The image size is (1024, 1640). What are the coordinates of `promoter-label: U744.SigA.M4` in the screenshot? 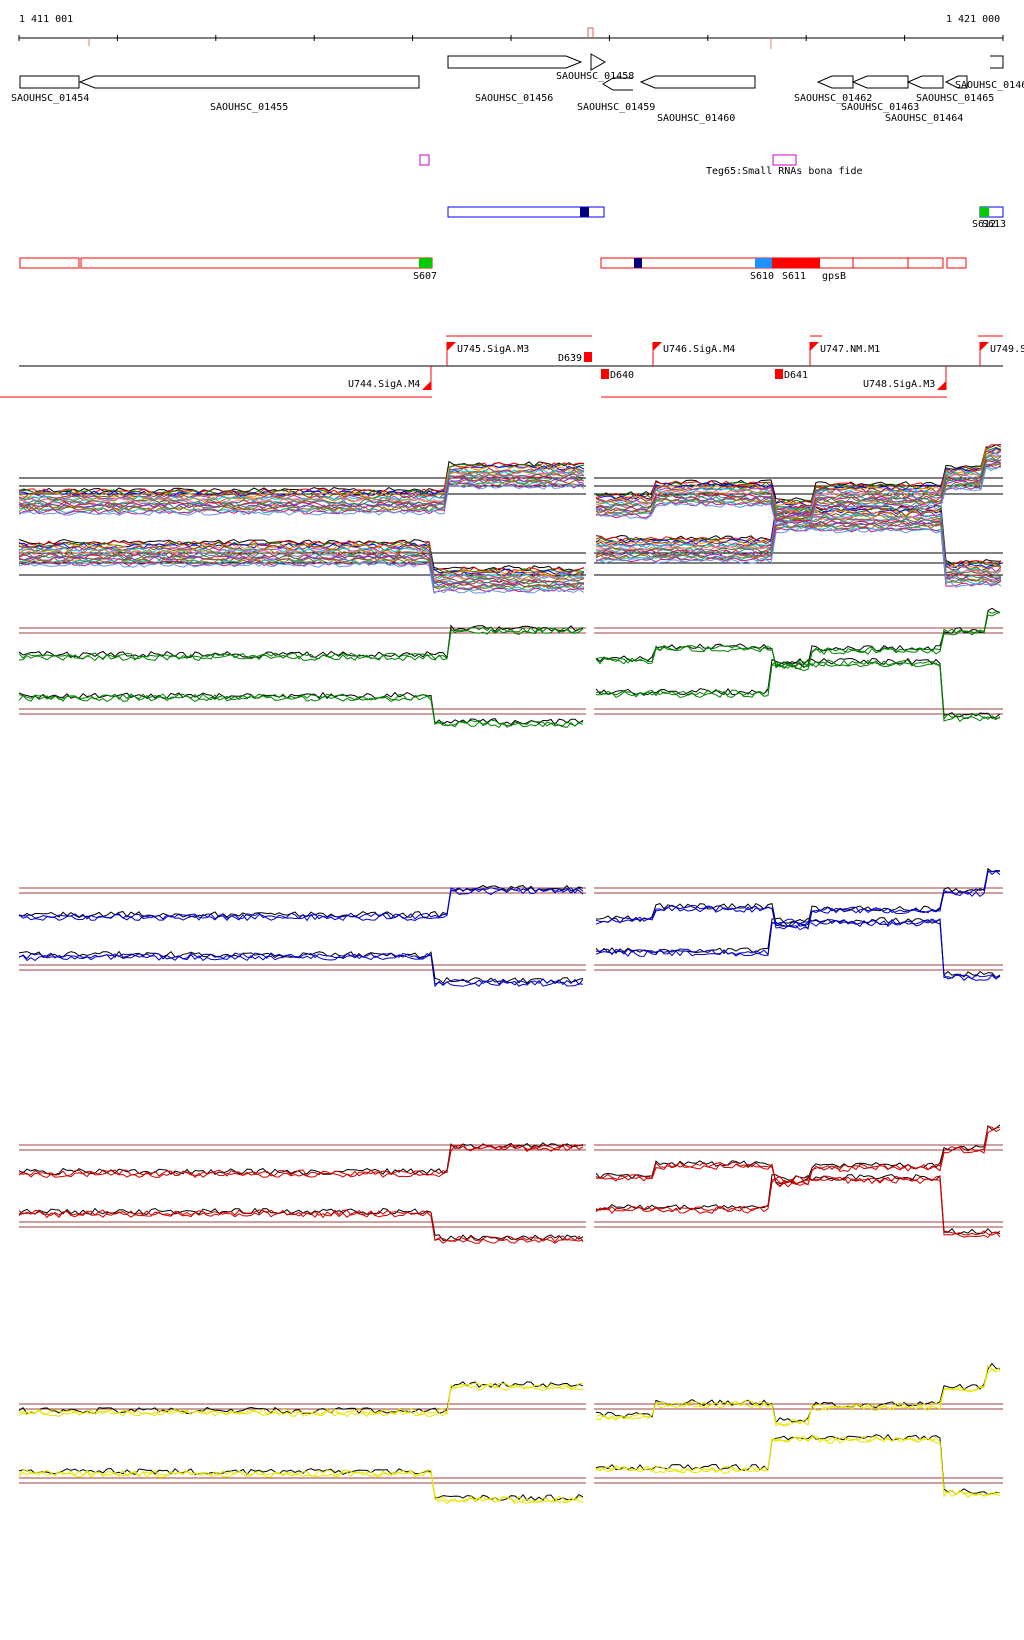 It's located at (384, 384).